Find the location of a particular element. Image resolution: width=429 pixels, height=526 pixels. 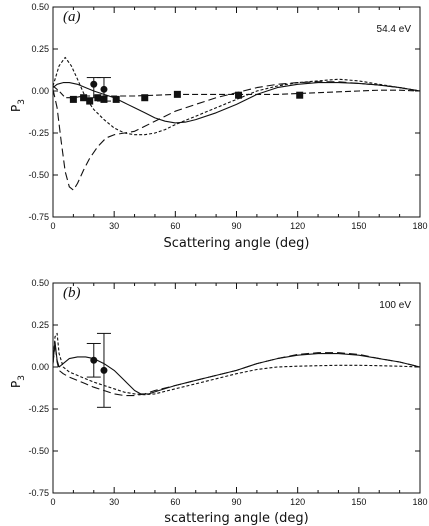

x-axis-label: scattering angle (deg) is located at coordinates (236, 518).